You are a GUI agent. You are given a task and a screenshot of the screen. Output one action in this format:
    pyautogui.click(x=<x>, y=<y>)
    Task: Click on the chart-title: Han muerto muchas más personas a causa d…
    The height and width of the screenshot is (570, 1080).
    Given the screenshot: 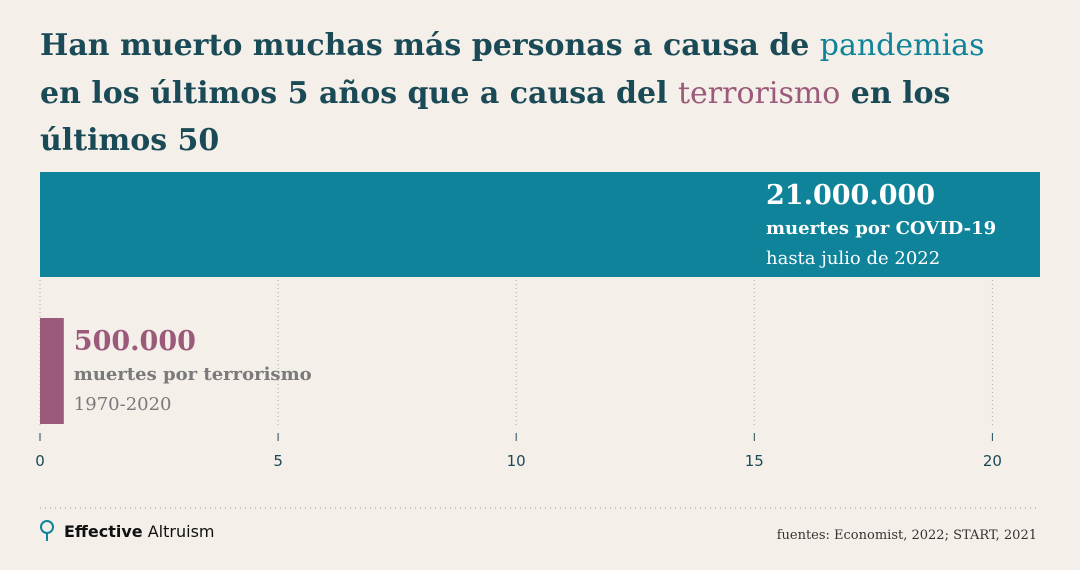 What is the action you would take?
    pyautogui.click(x=512, y=45)
    